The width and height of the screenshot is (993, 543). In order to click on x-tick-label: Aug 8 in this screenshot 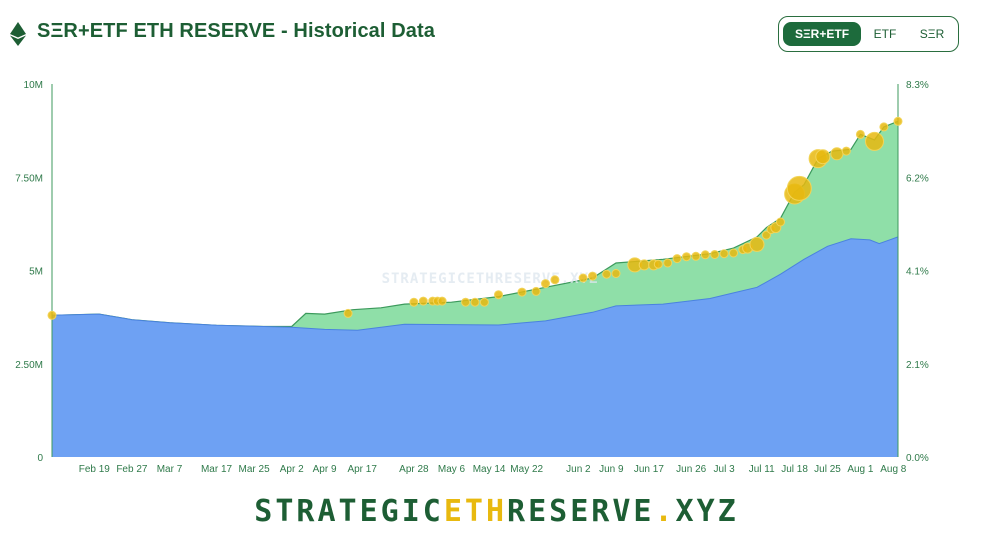, I will do `click(893, 469)`.